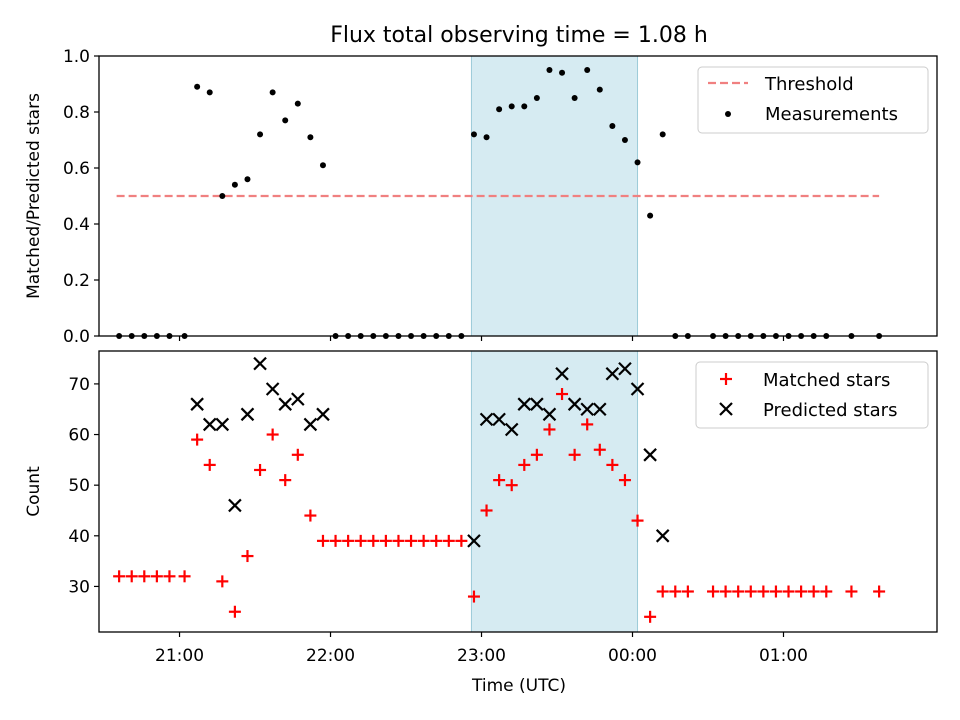  Describe the element at coordinates (76, 57) in the screenshot. I see `y-tick-label: 1.0` at that location.